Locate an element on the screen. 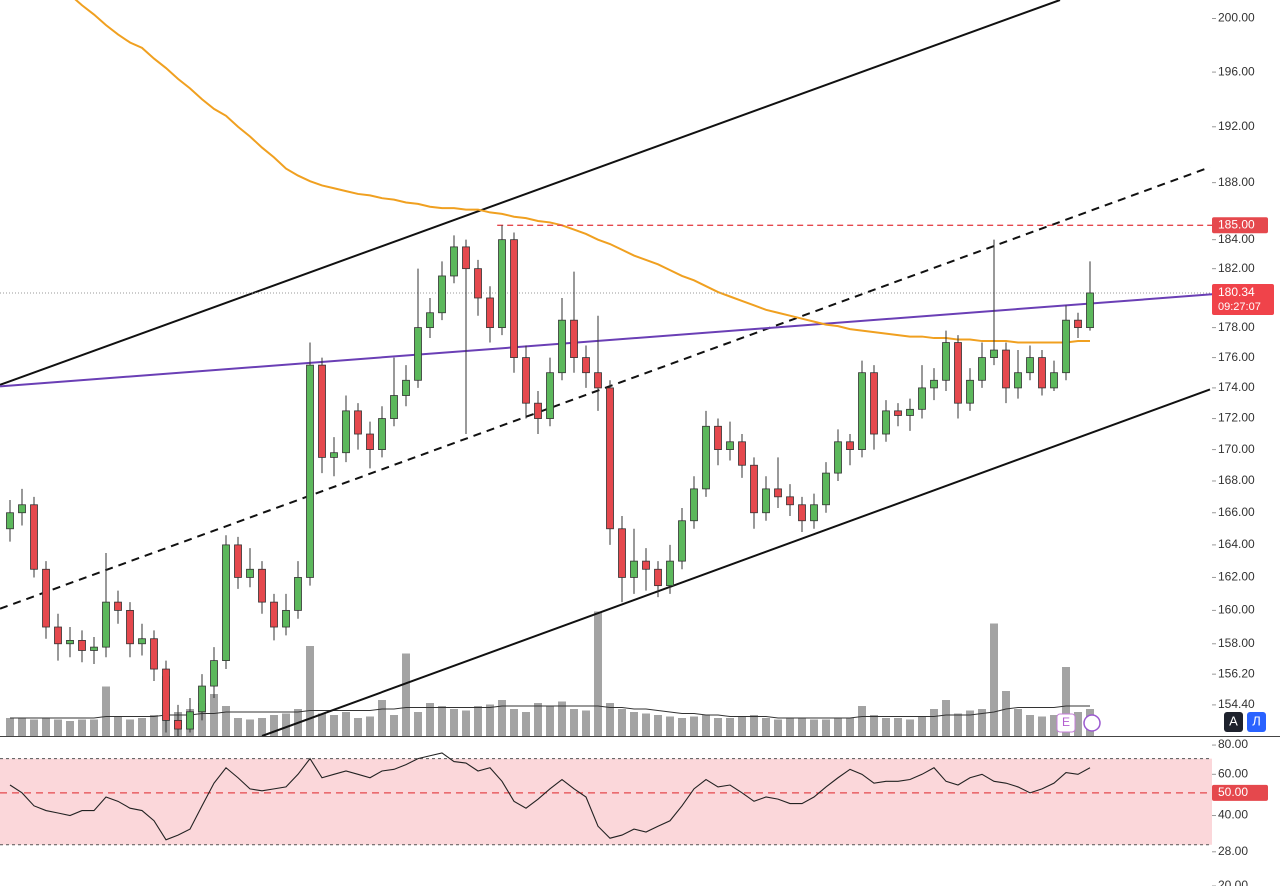 This screenshot has width=1280, height=886. scale-button: A is located at coordinates (1233, 720).